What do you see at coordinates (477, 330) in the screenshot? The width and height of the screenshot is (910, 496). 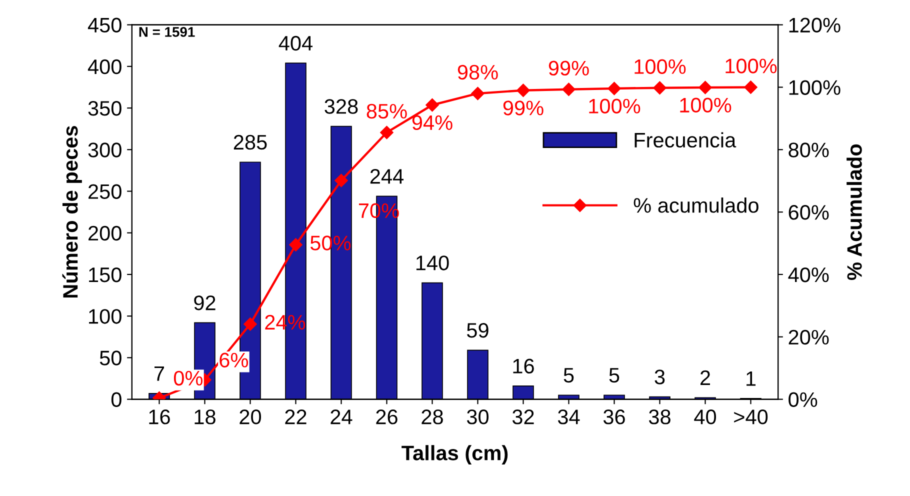 I see `data-label: 59` at bounding box center [477, 330].